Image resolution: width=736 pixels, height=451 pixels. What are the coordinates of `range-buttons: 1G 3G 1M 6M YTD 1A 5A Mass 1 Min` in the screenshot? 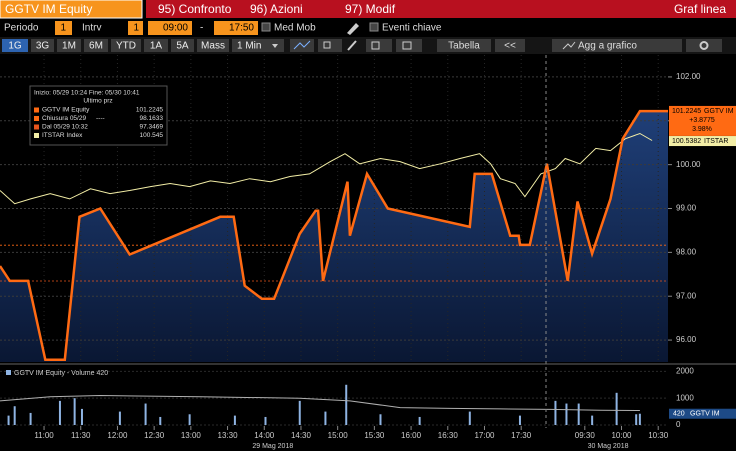 It's located at (143, 45).